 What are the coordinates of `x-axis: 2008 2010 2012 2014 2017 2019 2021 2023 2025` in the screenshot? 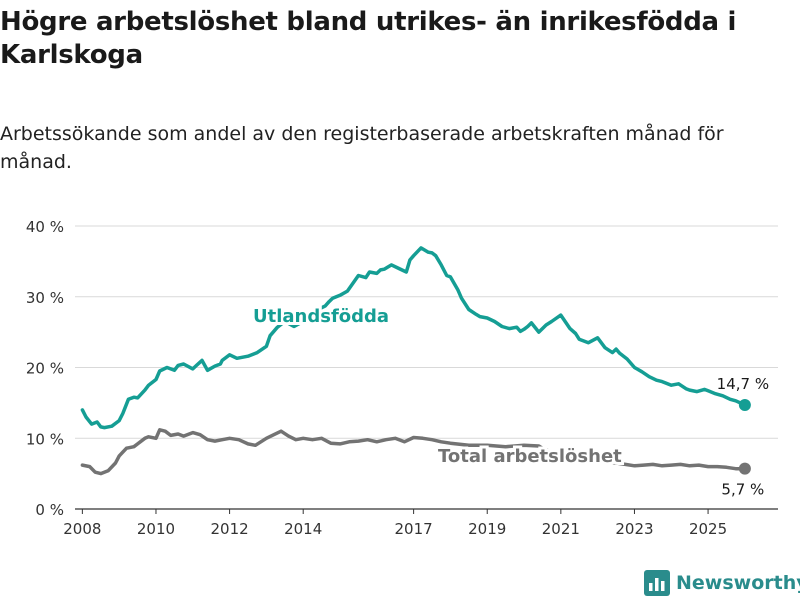 It's located at (395, 523).